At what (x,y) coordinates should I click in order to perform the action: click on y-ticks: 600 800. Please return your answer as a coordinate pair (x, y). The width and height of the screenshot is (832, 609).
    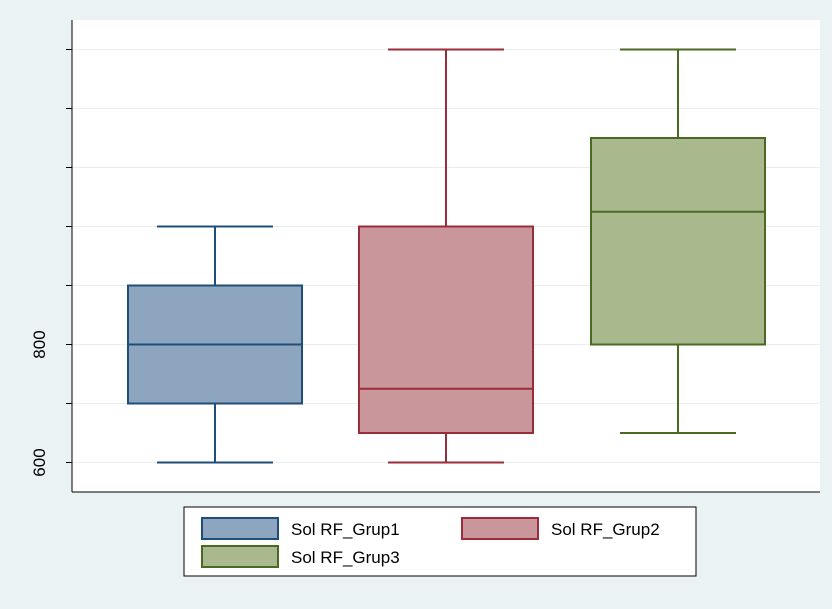
    Looking at the image, I should click on (51, 263).